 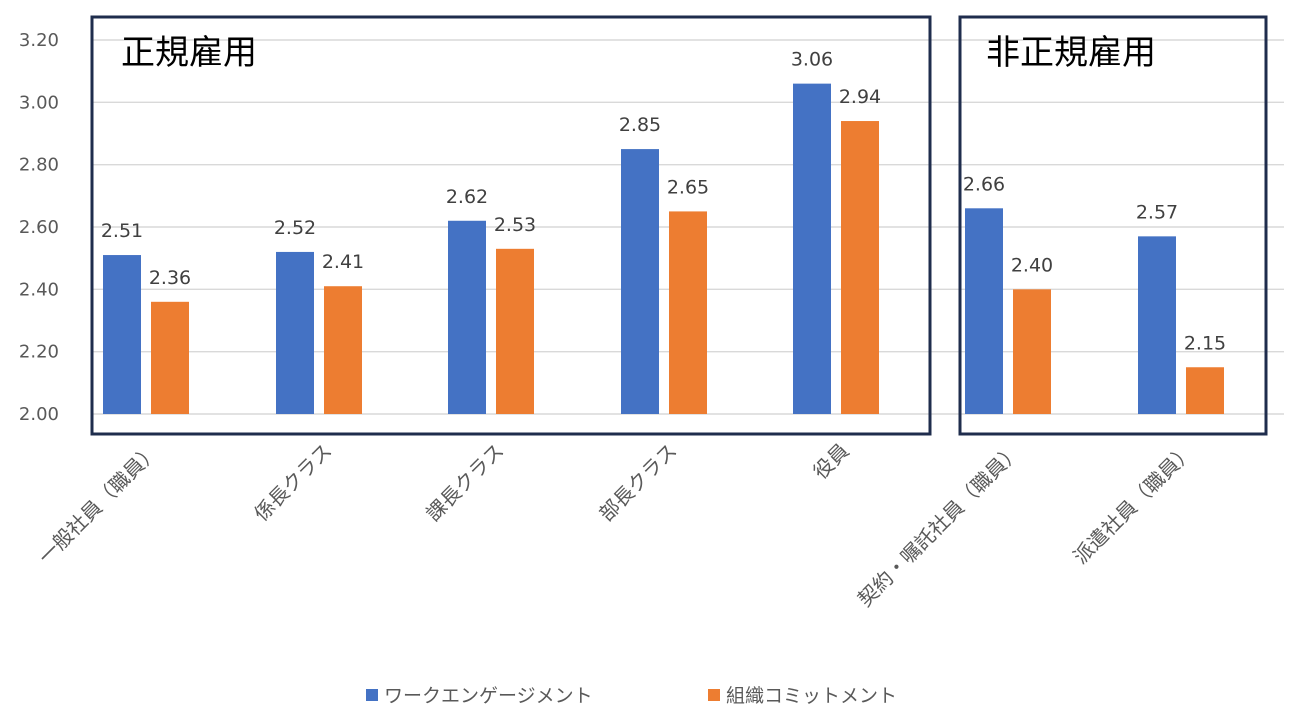 I want to click on data-label: 2.62, so click(x=467, y=197).